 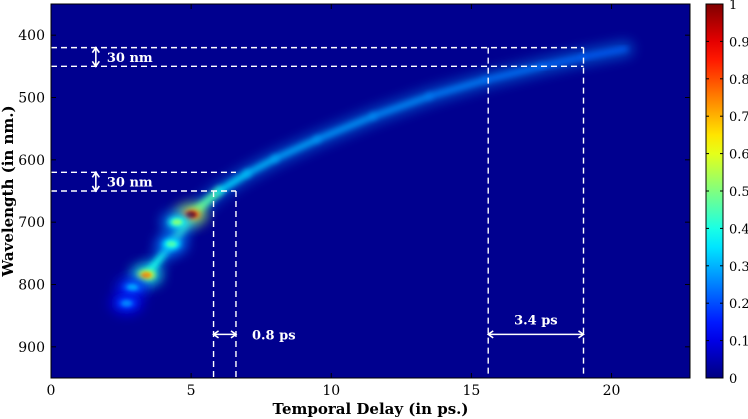 I want to click on y-tick-label: 500, so click(x=31, y=99).